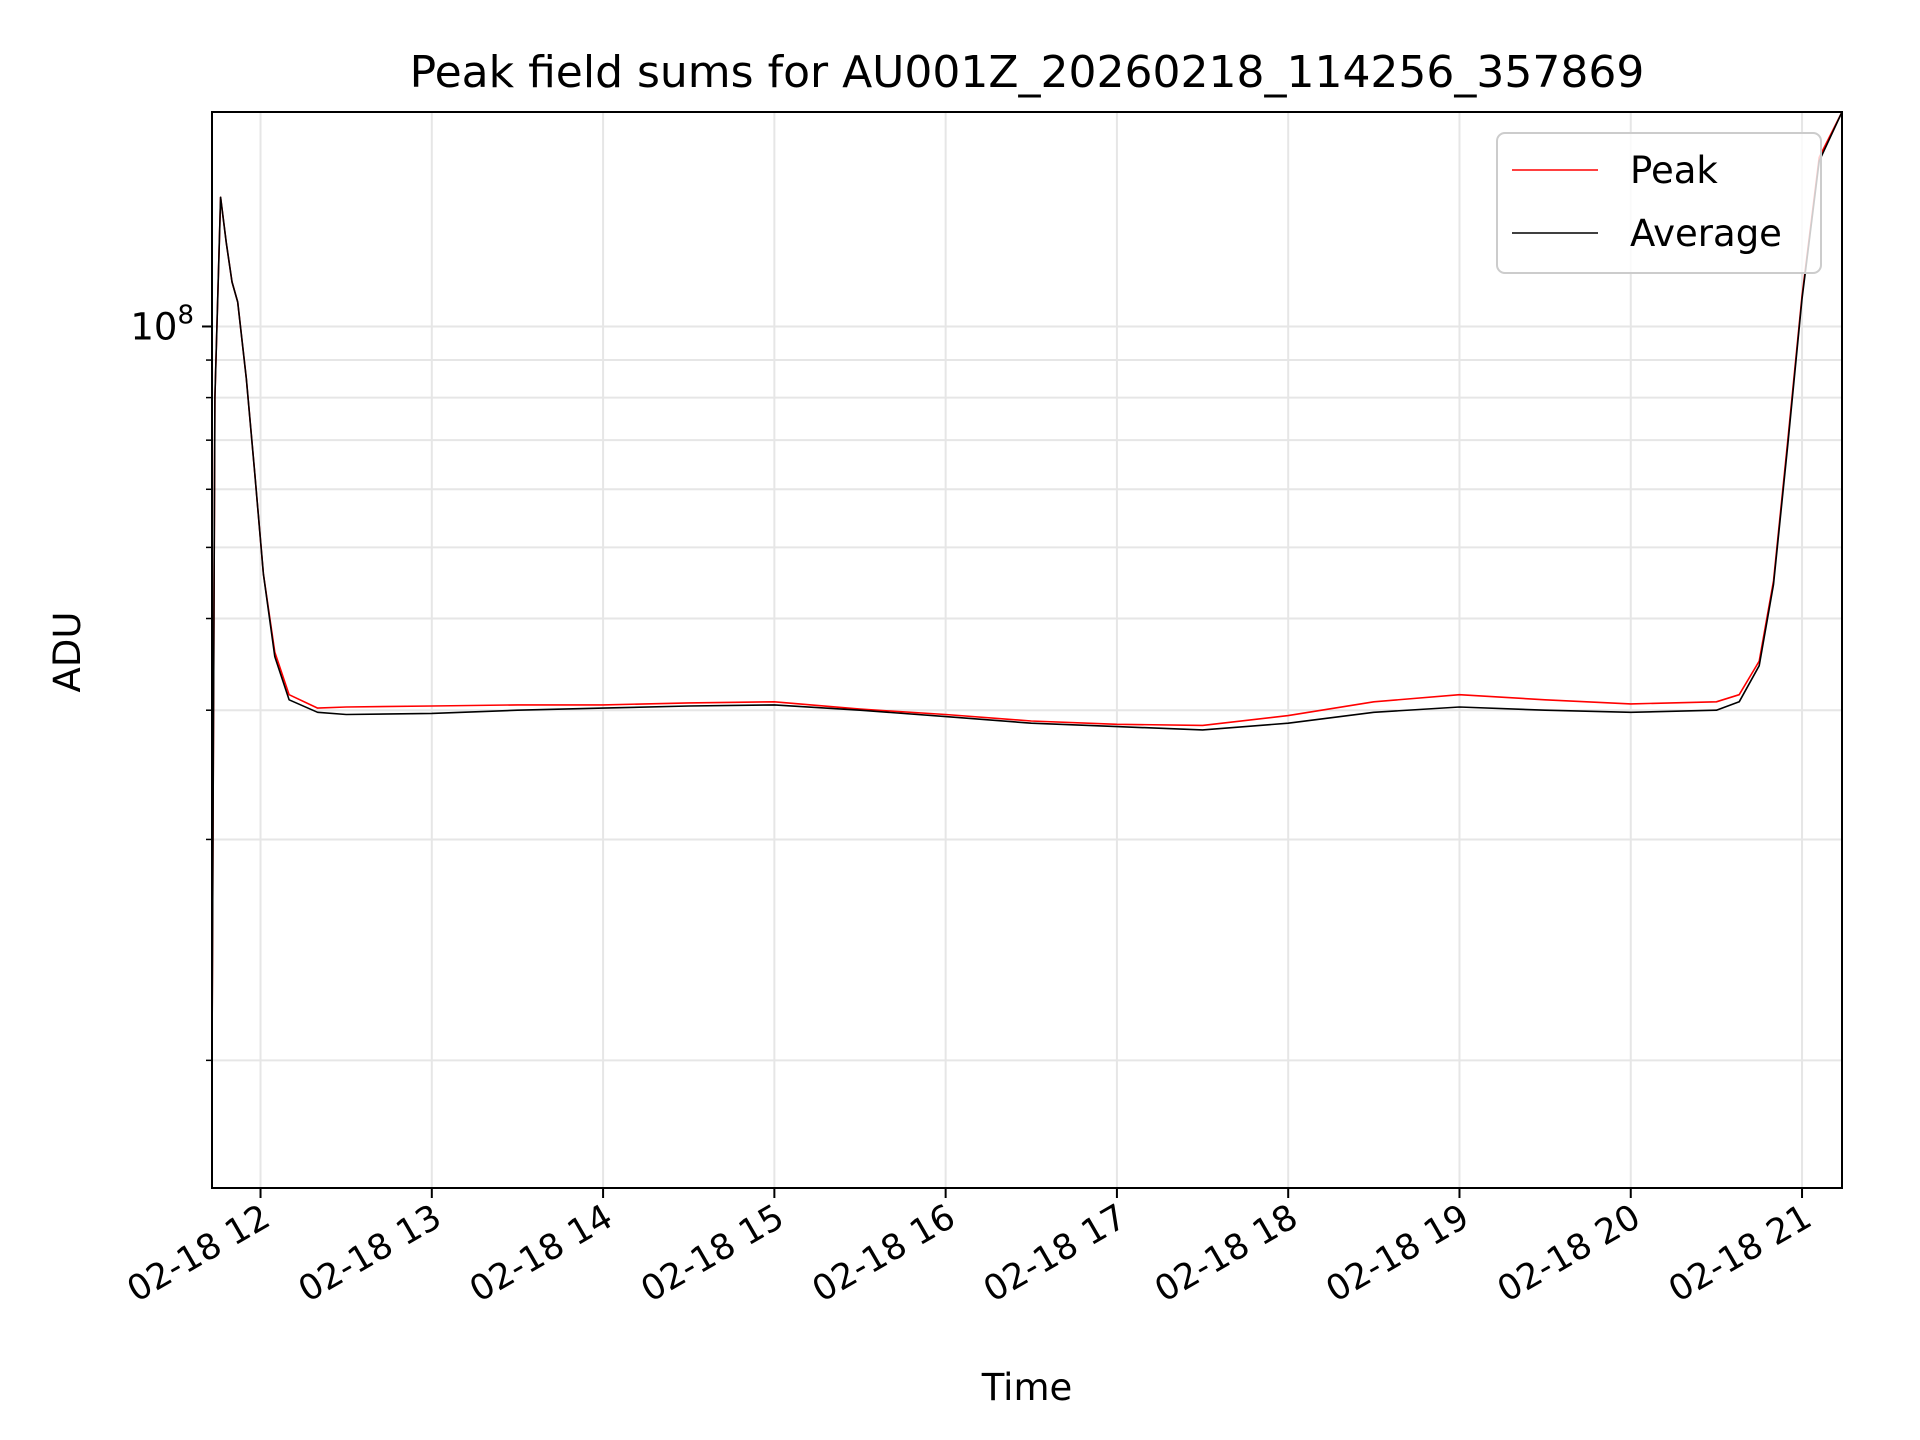 This screenshot has height=1440, width=1920. Describe the element at coordinates (1027, 1387) in the screenshot. I see `x-axis-label: Time` at that location.